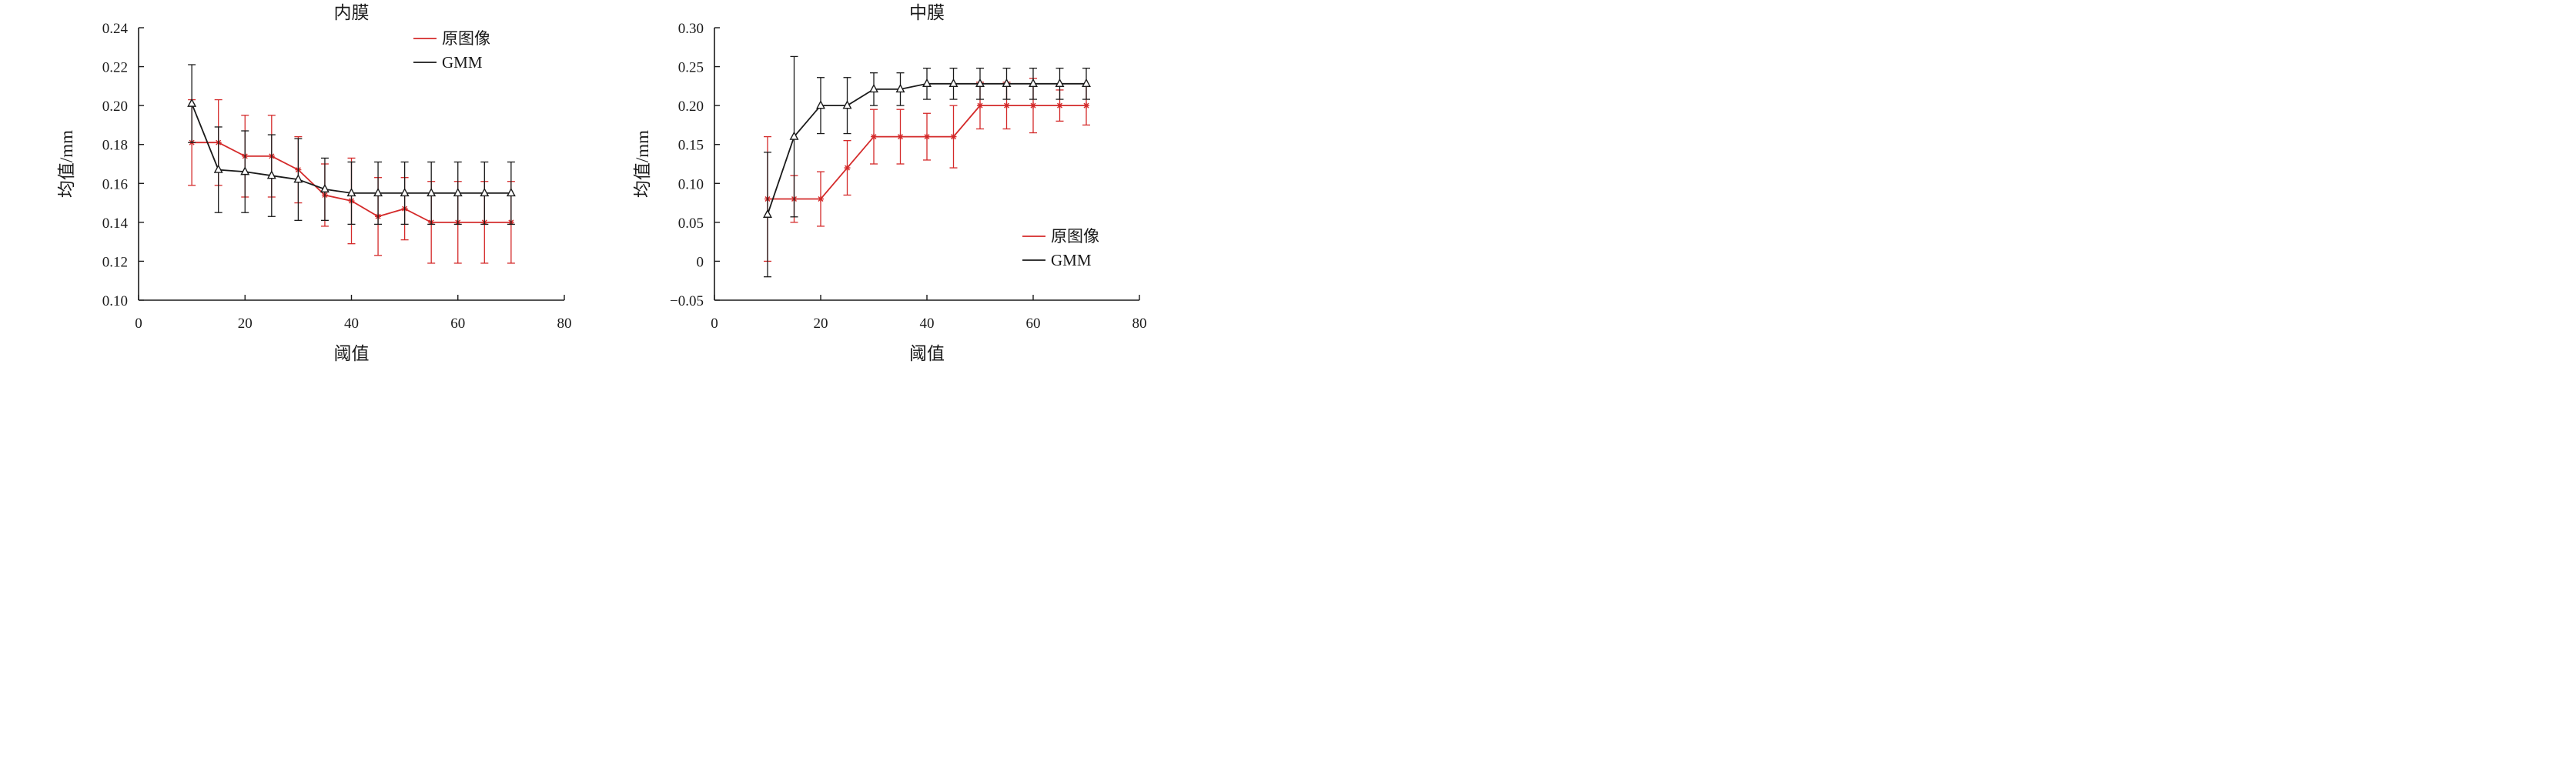 The height and width of the screenshot is (782, 2576). I want to click on y-tick-label: 0.24, so click(116, 29).